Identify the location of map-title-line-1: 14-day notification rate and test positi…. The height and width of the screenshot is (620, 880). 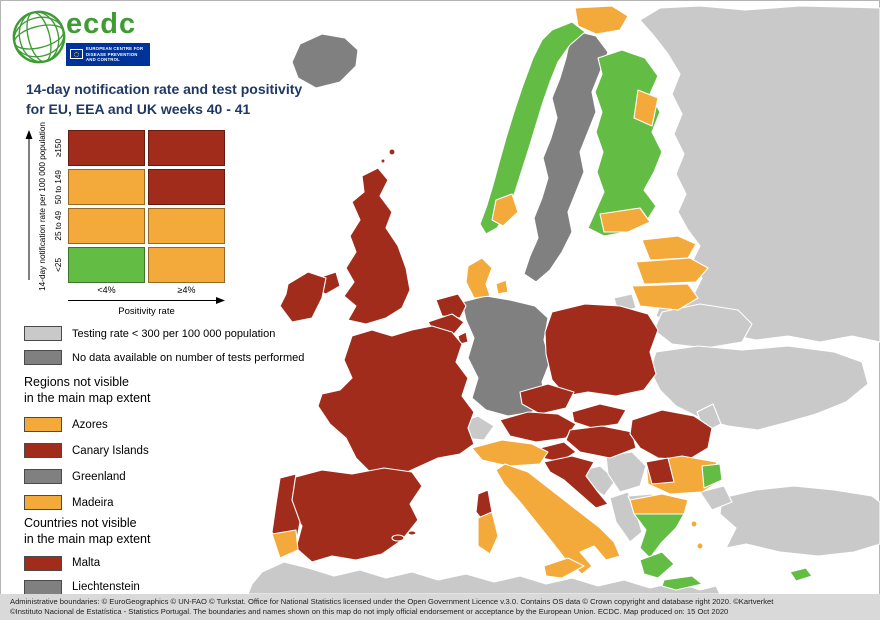
(164, 89).